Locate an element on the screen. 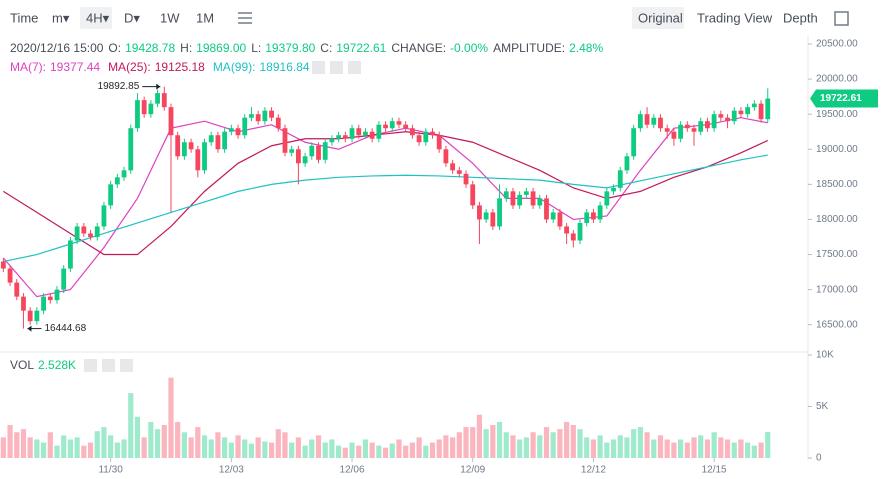 The width and height of the screenshot is (885, 479). field-label: CHANGE: is located at coordinates (418, 48).